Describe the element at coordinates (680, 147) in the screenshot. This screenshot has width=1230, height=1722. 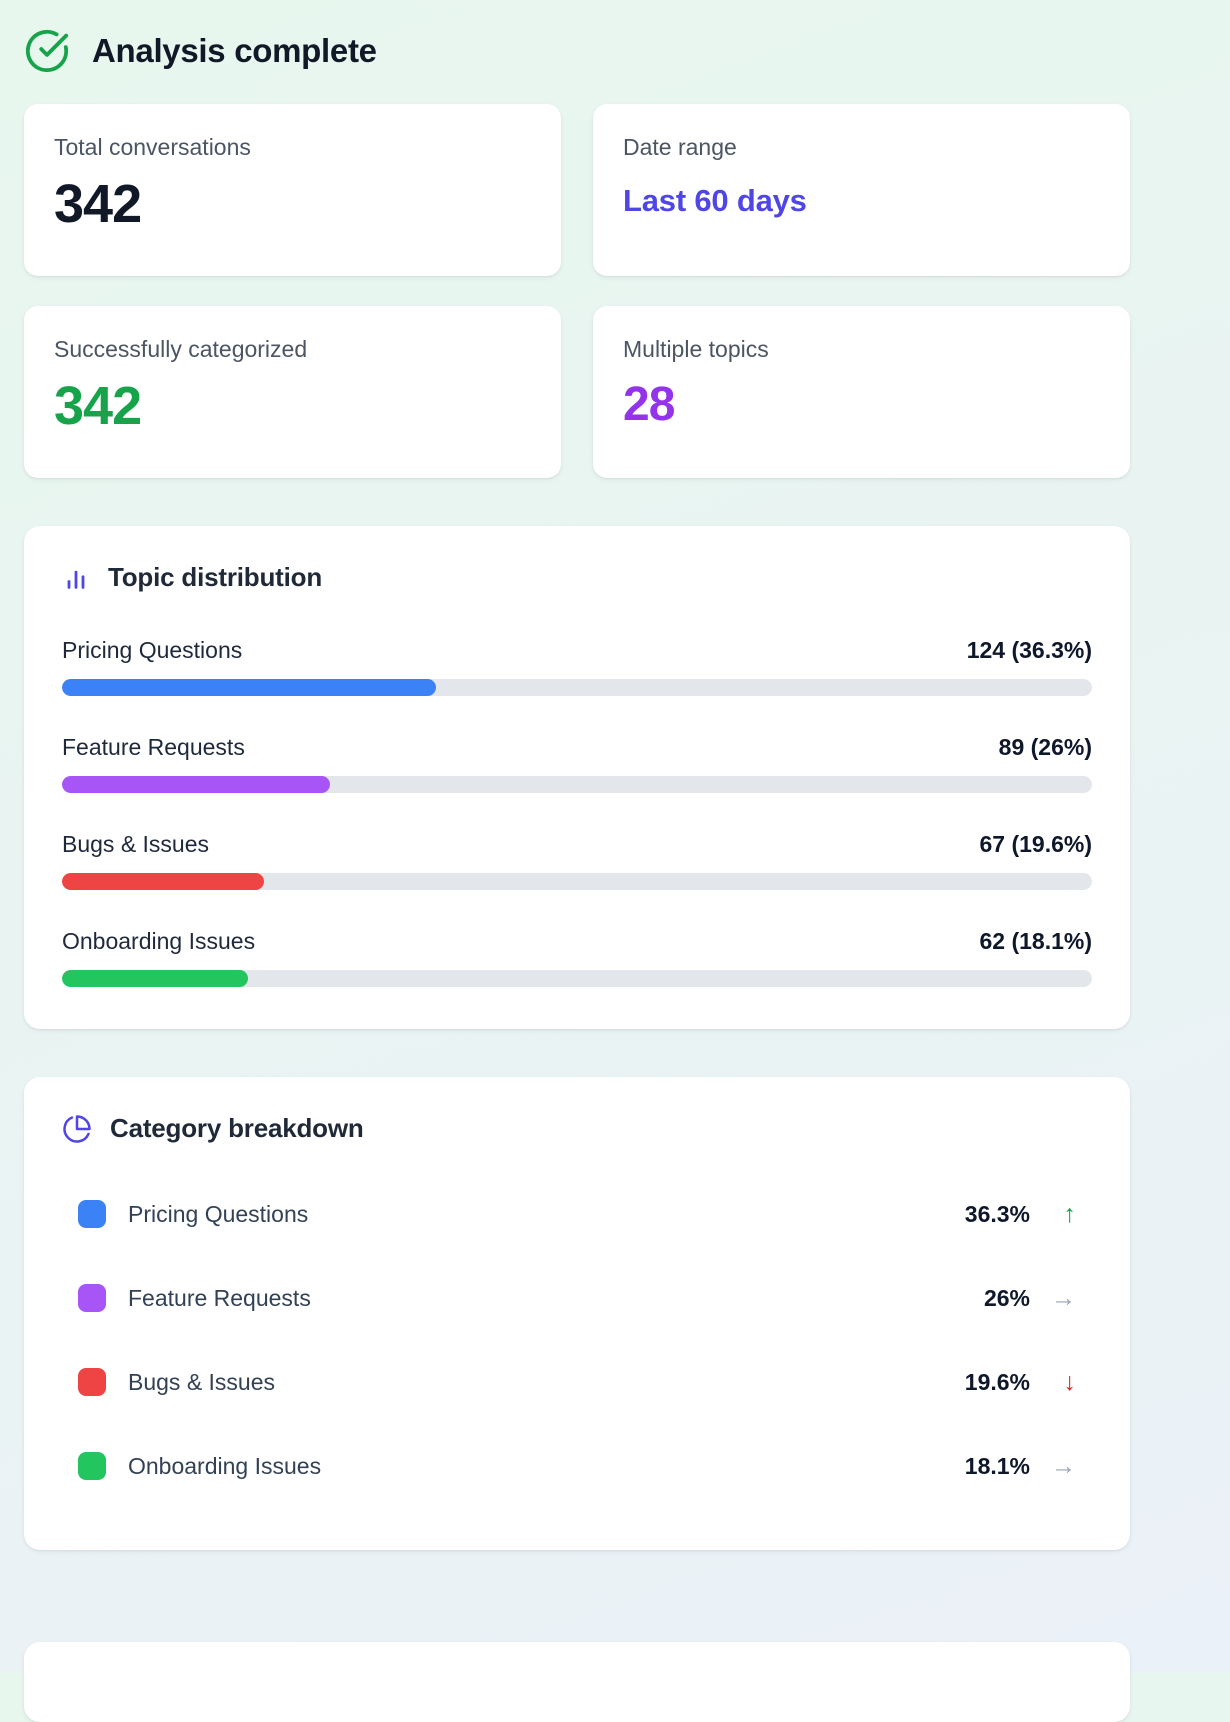
I see `stat-label: Date range` at that location.